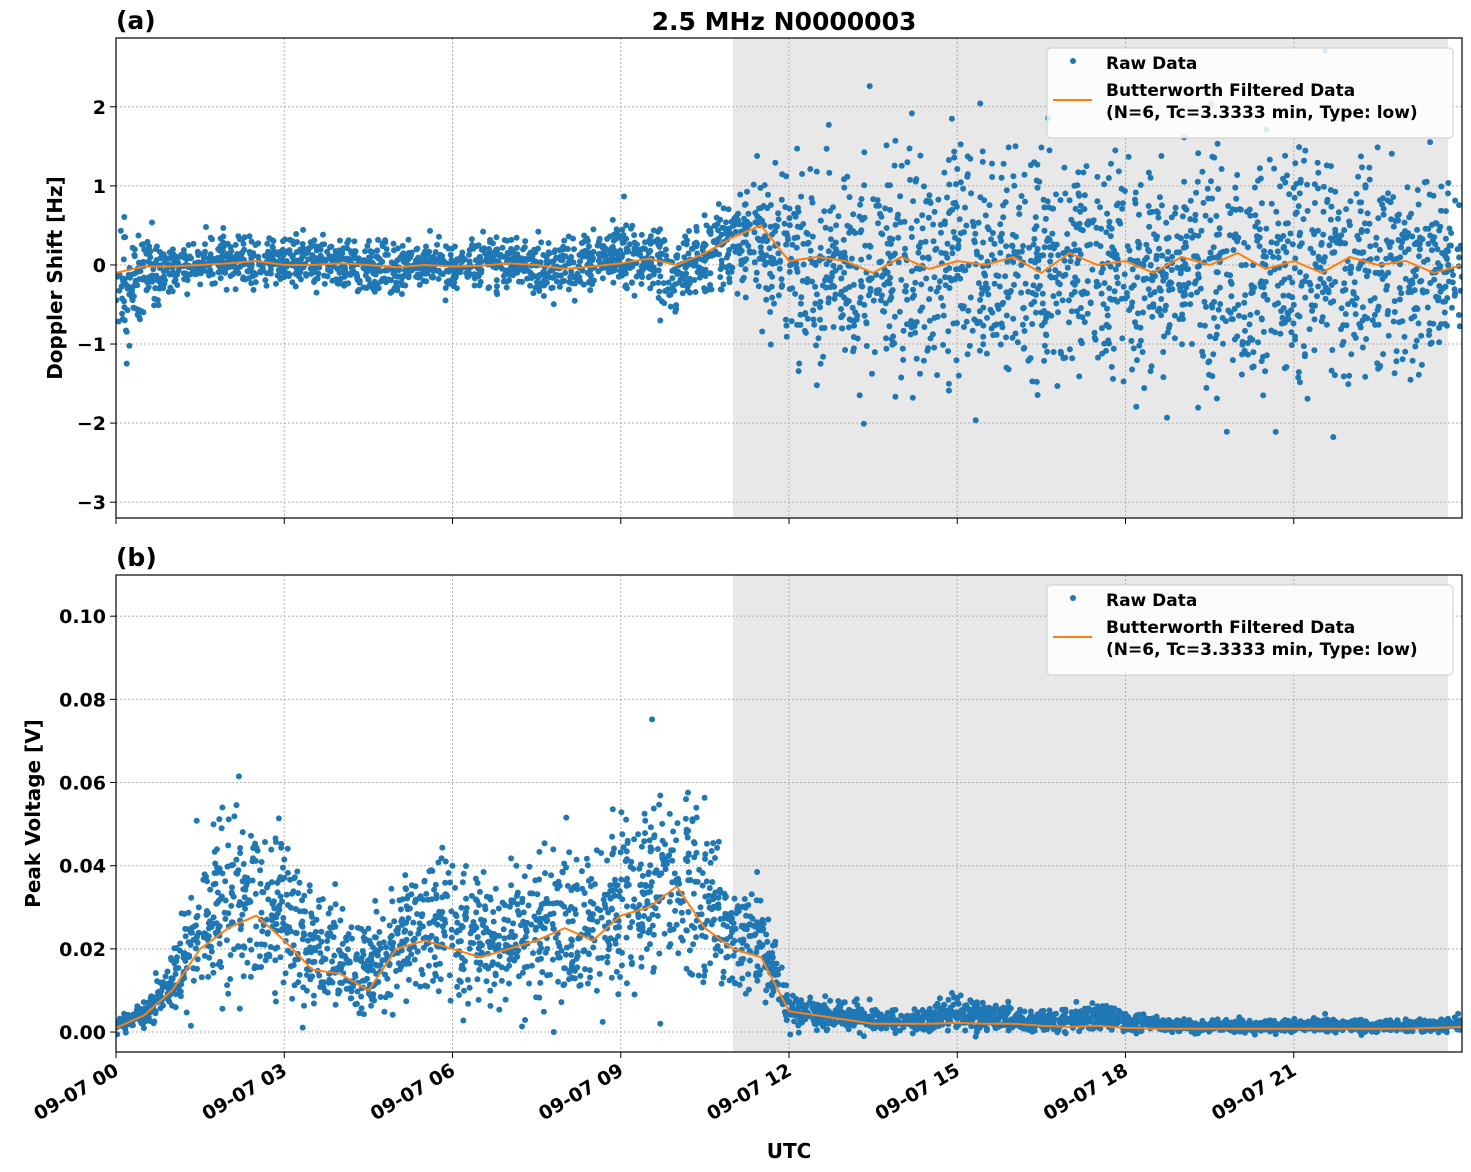  What do you see at coordinates (1230, 91) in the screenshot?
I see `legend-filtered-label: Butterworth Filtered Data` at bounding box center [1230, 91].